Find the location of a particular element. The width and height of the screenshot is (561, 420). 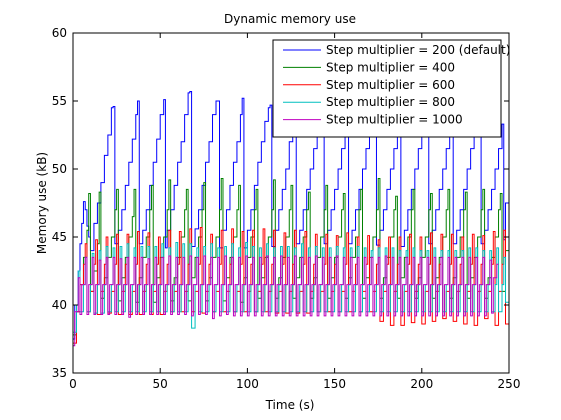

legend-label-1: Step multiplier = 200 (default) is located at coordinates (418, 50).